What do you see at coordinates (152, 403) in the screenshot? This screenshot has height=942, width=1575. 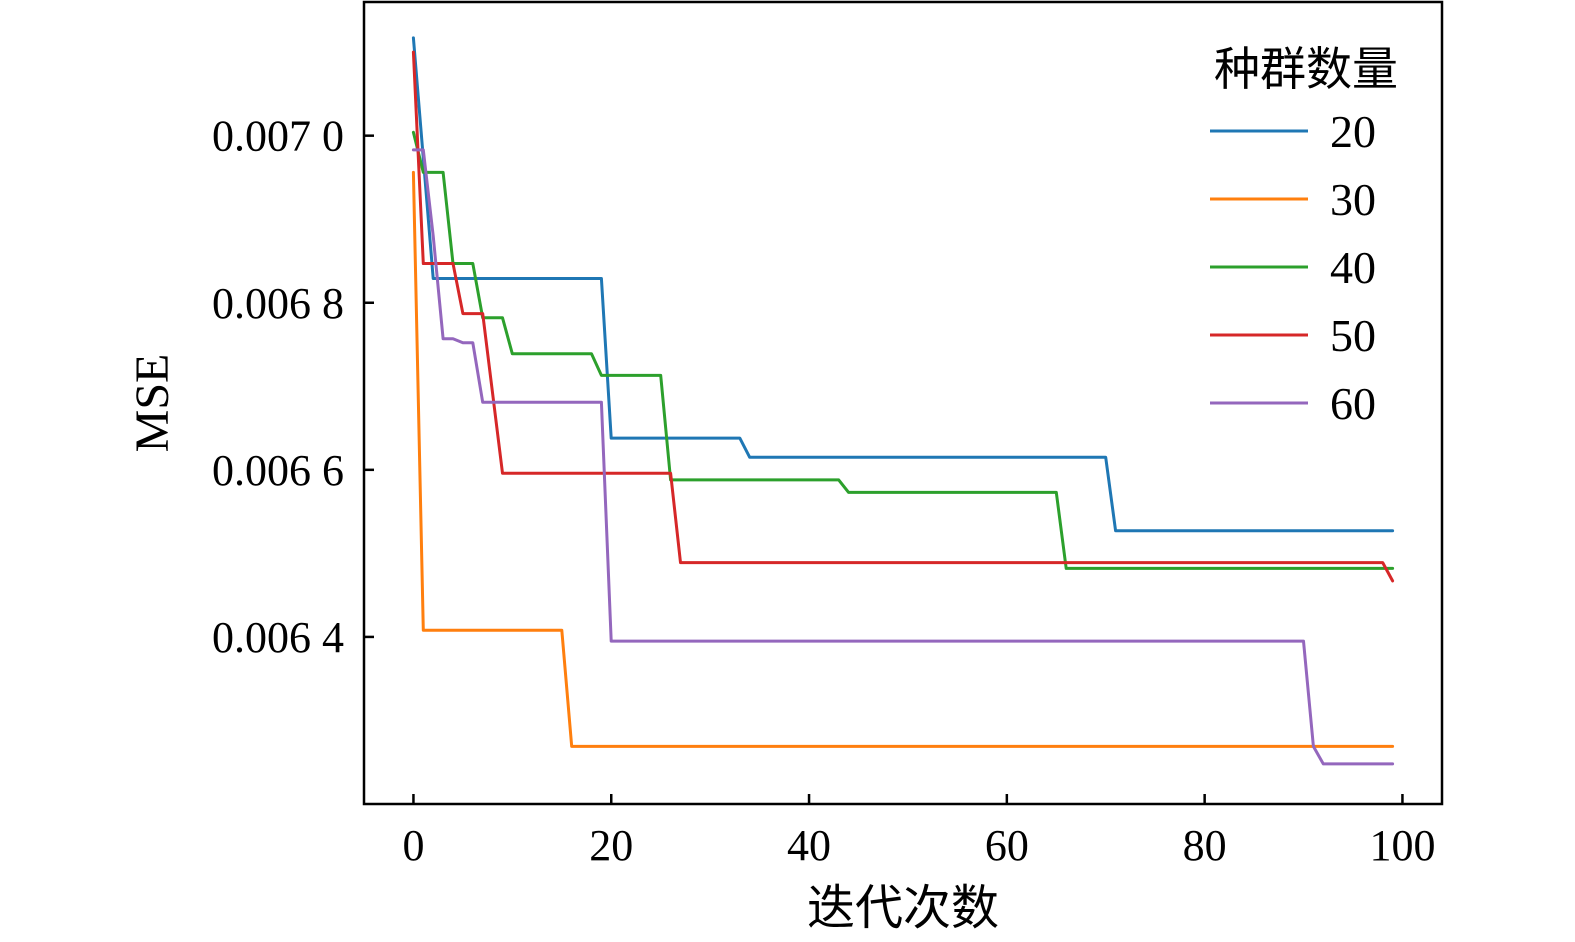 I see `y-axis-title: MSE` at bounding box center [152, 403].